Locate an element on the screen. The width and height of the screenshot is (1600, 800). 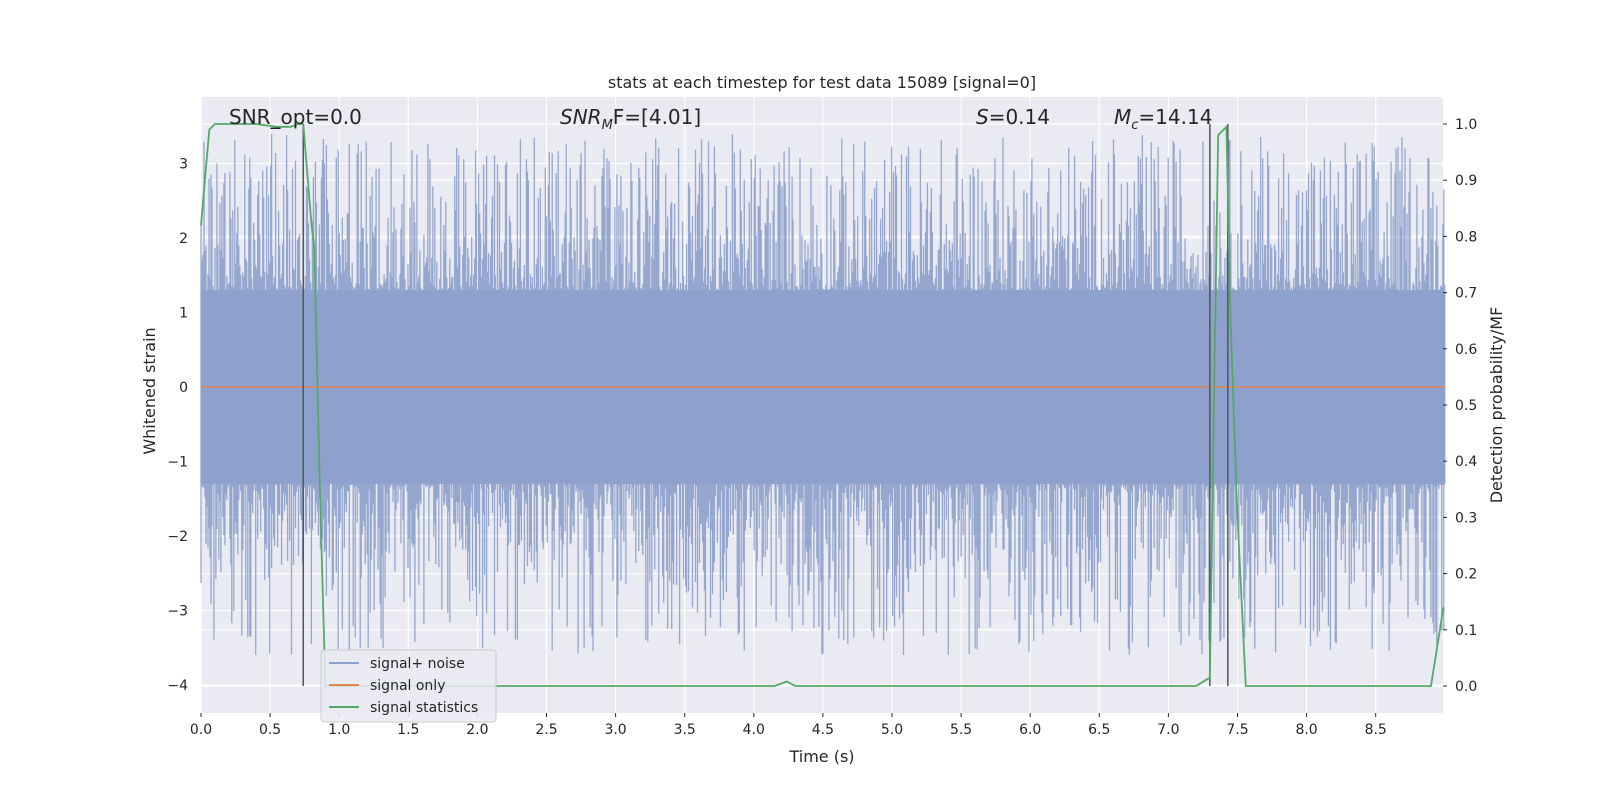
y-axis-label: Whitened strain is located at coordinates (149, 390).